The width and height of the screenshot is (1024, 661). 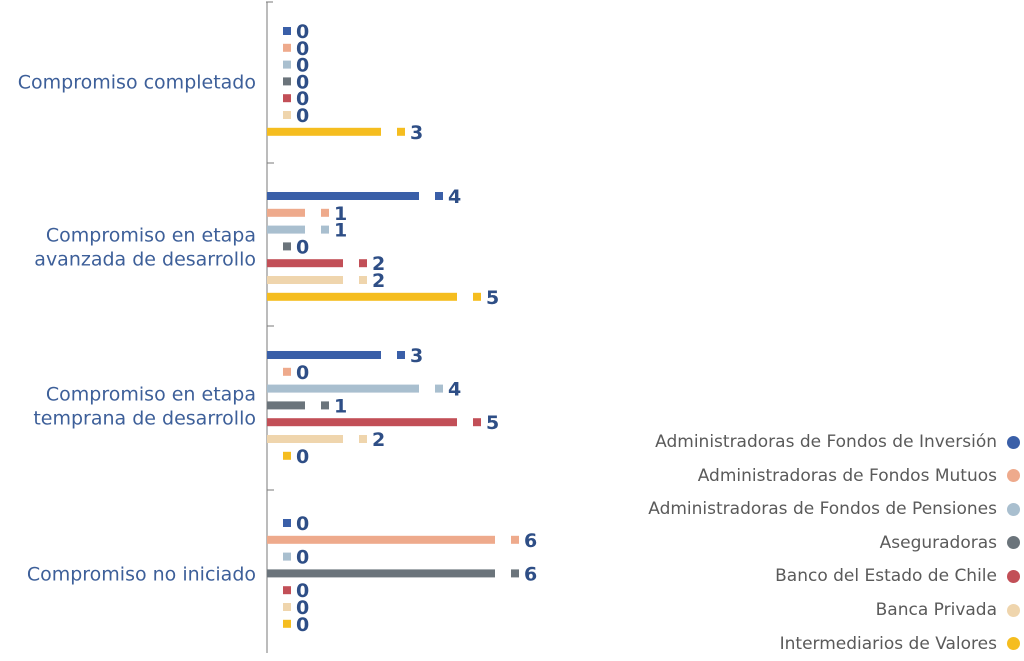 What do you see at coordinates (826, 442) in the screenshot?
I see `legend-label: Administradoras de Fondos de Inversión` at bounding box center [826, 442].